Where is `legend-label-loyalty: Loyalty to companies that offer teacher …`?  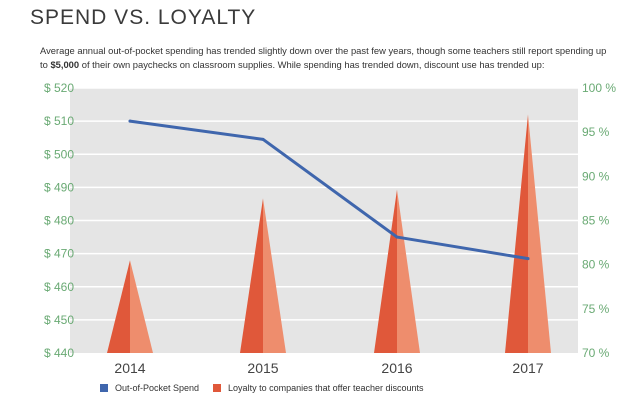
legend-label-loyalty: Loyalty to companies that offer teacher … is located at coordinates (326, 388).